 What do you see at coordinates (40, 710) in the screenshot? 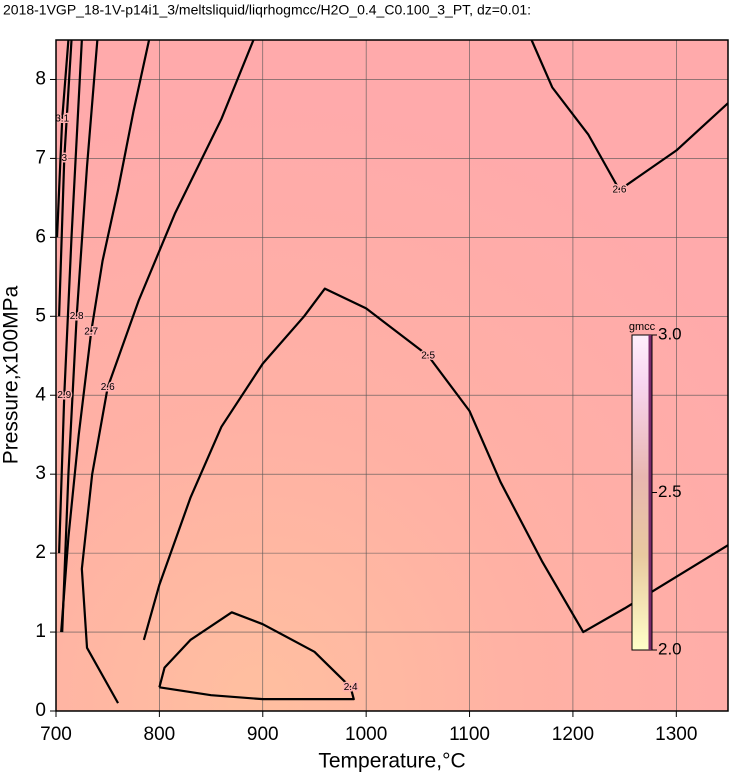
I see `y-tick-label: 0` at bounding box center [40, 710].